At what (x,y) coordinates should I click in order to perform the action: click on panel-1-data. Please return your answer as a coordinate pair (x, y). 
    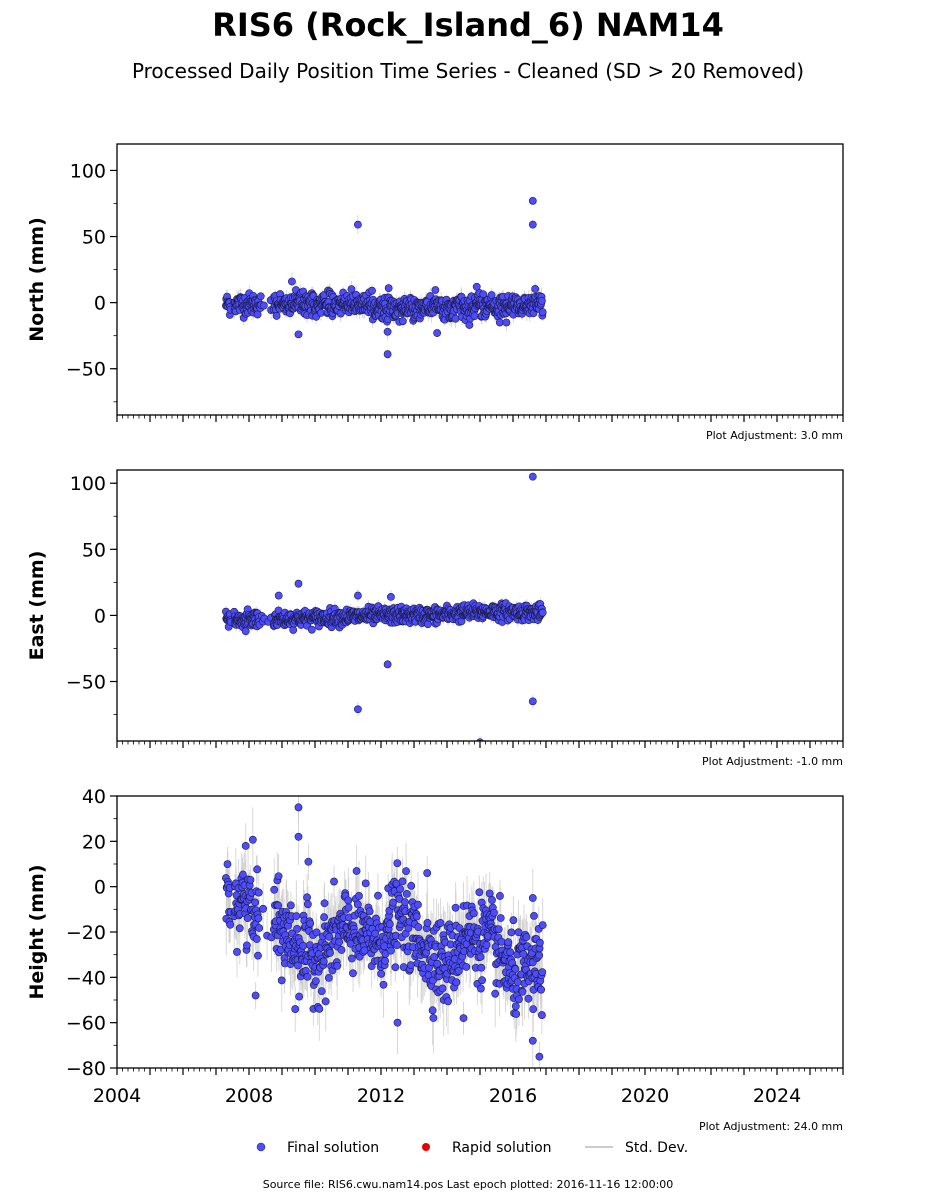
    Looking at the image, I should click on (384, 277).